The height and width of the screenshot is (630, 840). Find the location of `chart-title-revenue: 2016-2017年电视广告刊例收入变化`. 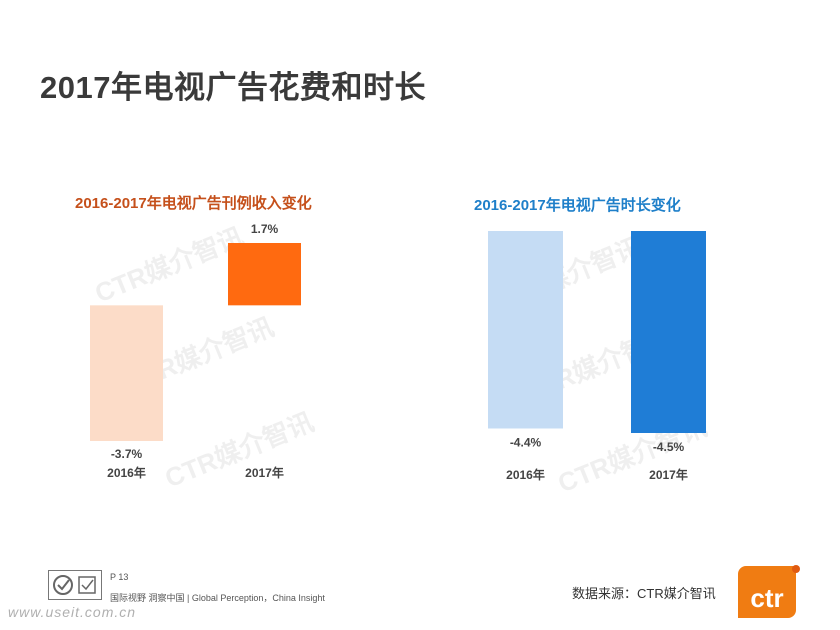

chart-title-revenue: 2016-2017年电视广告刊例收入变化 is located at coordinates (193, 203).